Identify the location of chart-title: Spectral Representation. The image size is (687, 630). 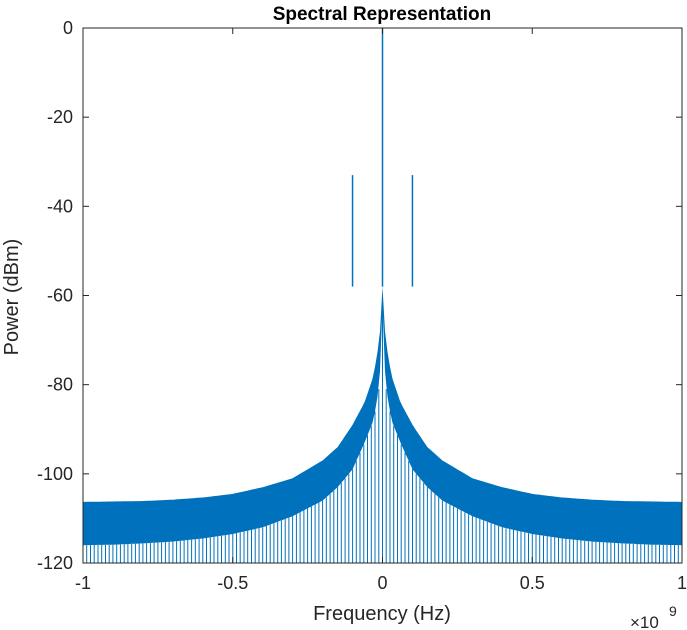
(382, 14).